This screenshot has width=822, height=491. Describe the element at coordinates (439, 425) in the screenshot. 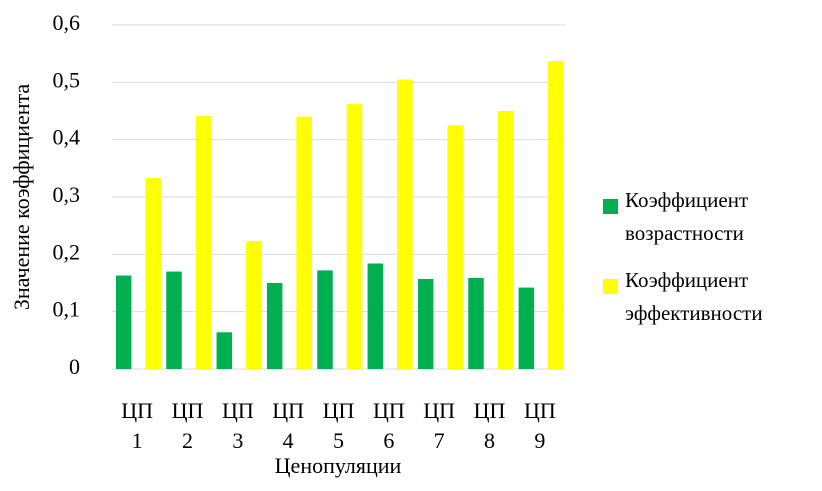

I see `x-tick-label: ЦП 7` at that location.